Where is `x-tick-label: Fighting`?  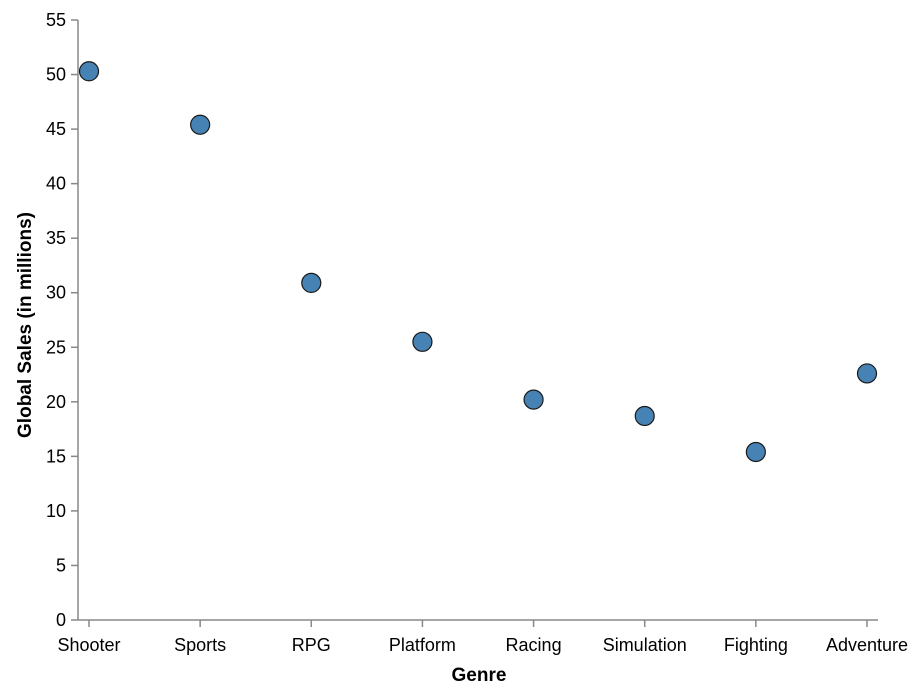
x-tick-label: Fighting is located at coordinates (756, 645).